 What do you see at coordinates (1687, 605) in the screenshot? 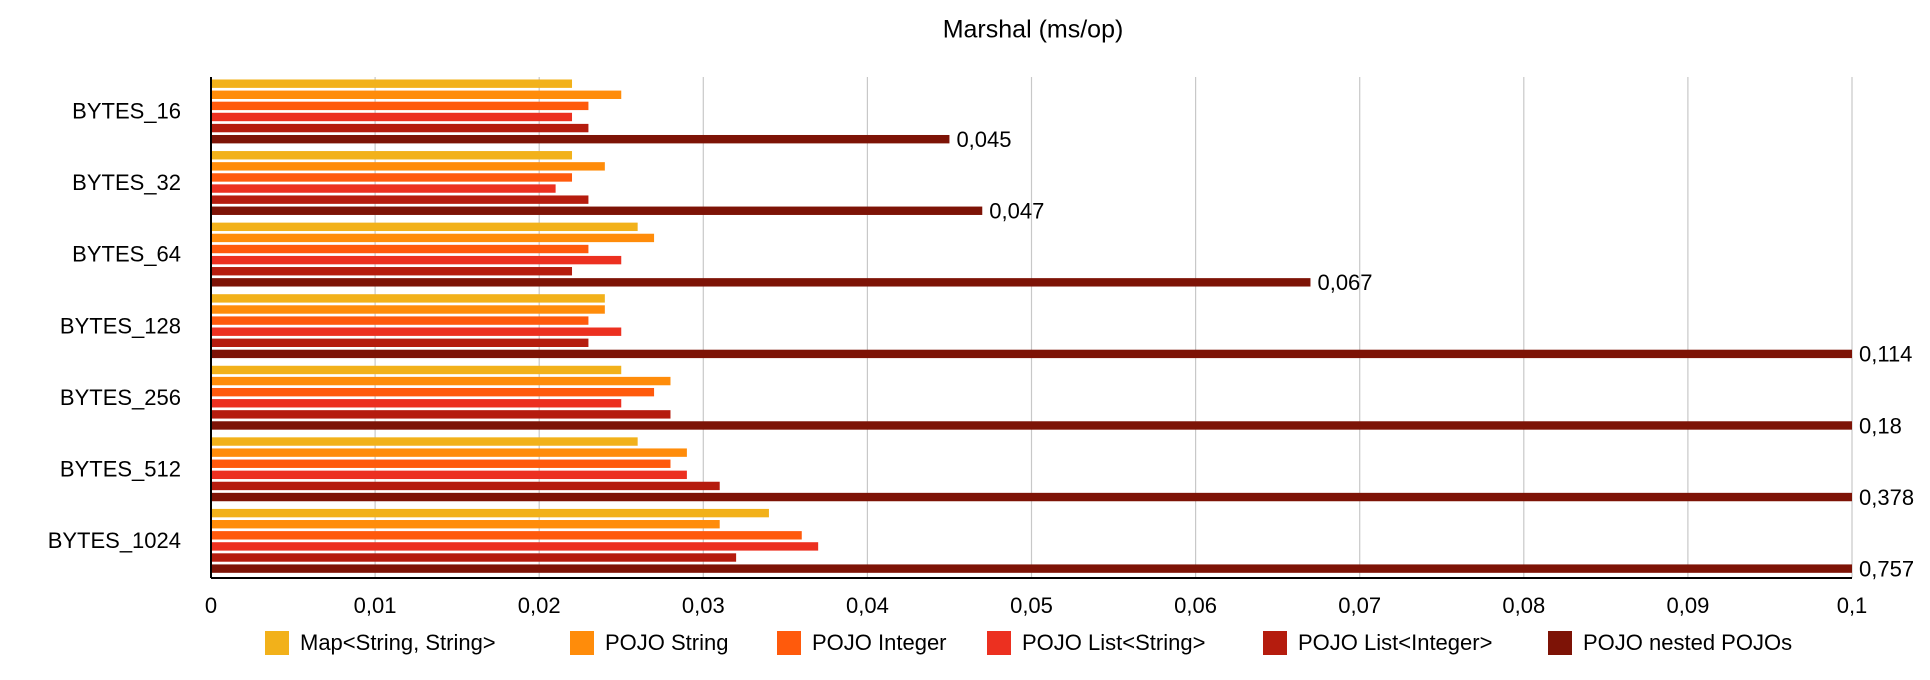
I see `x-tick-label: 0,09` at bounding box center [1687, 605].